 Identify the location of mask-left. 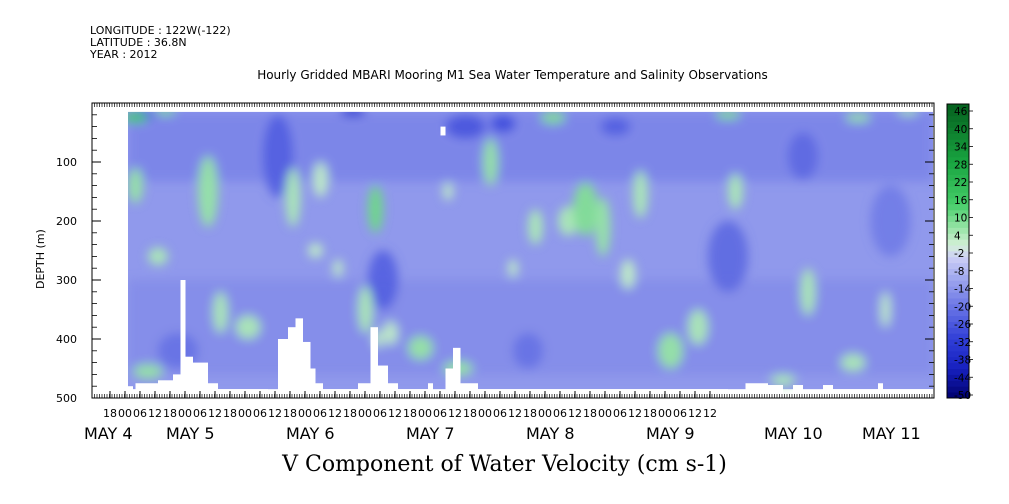
(110, 250).